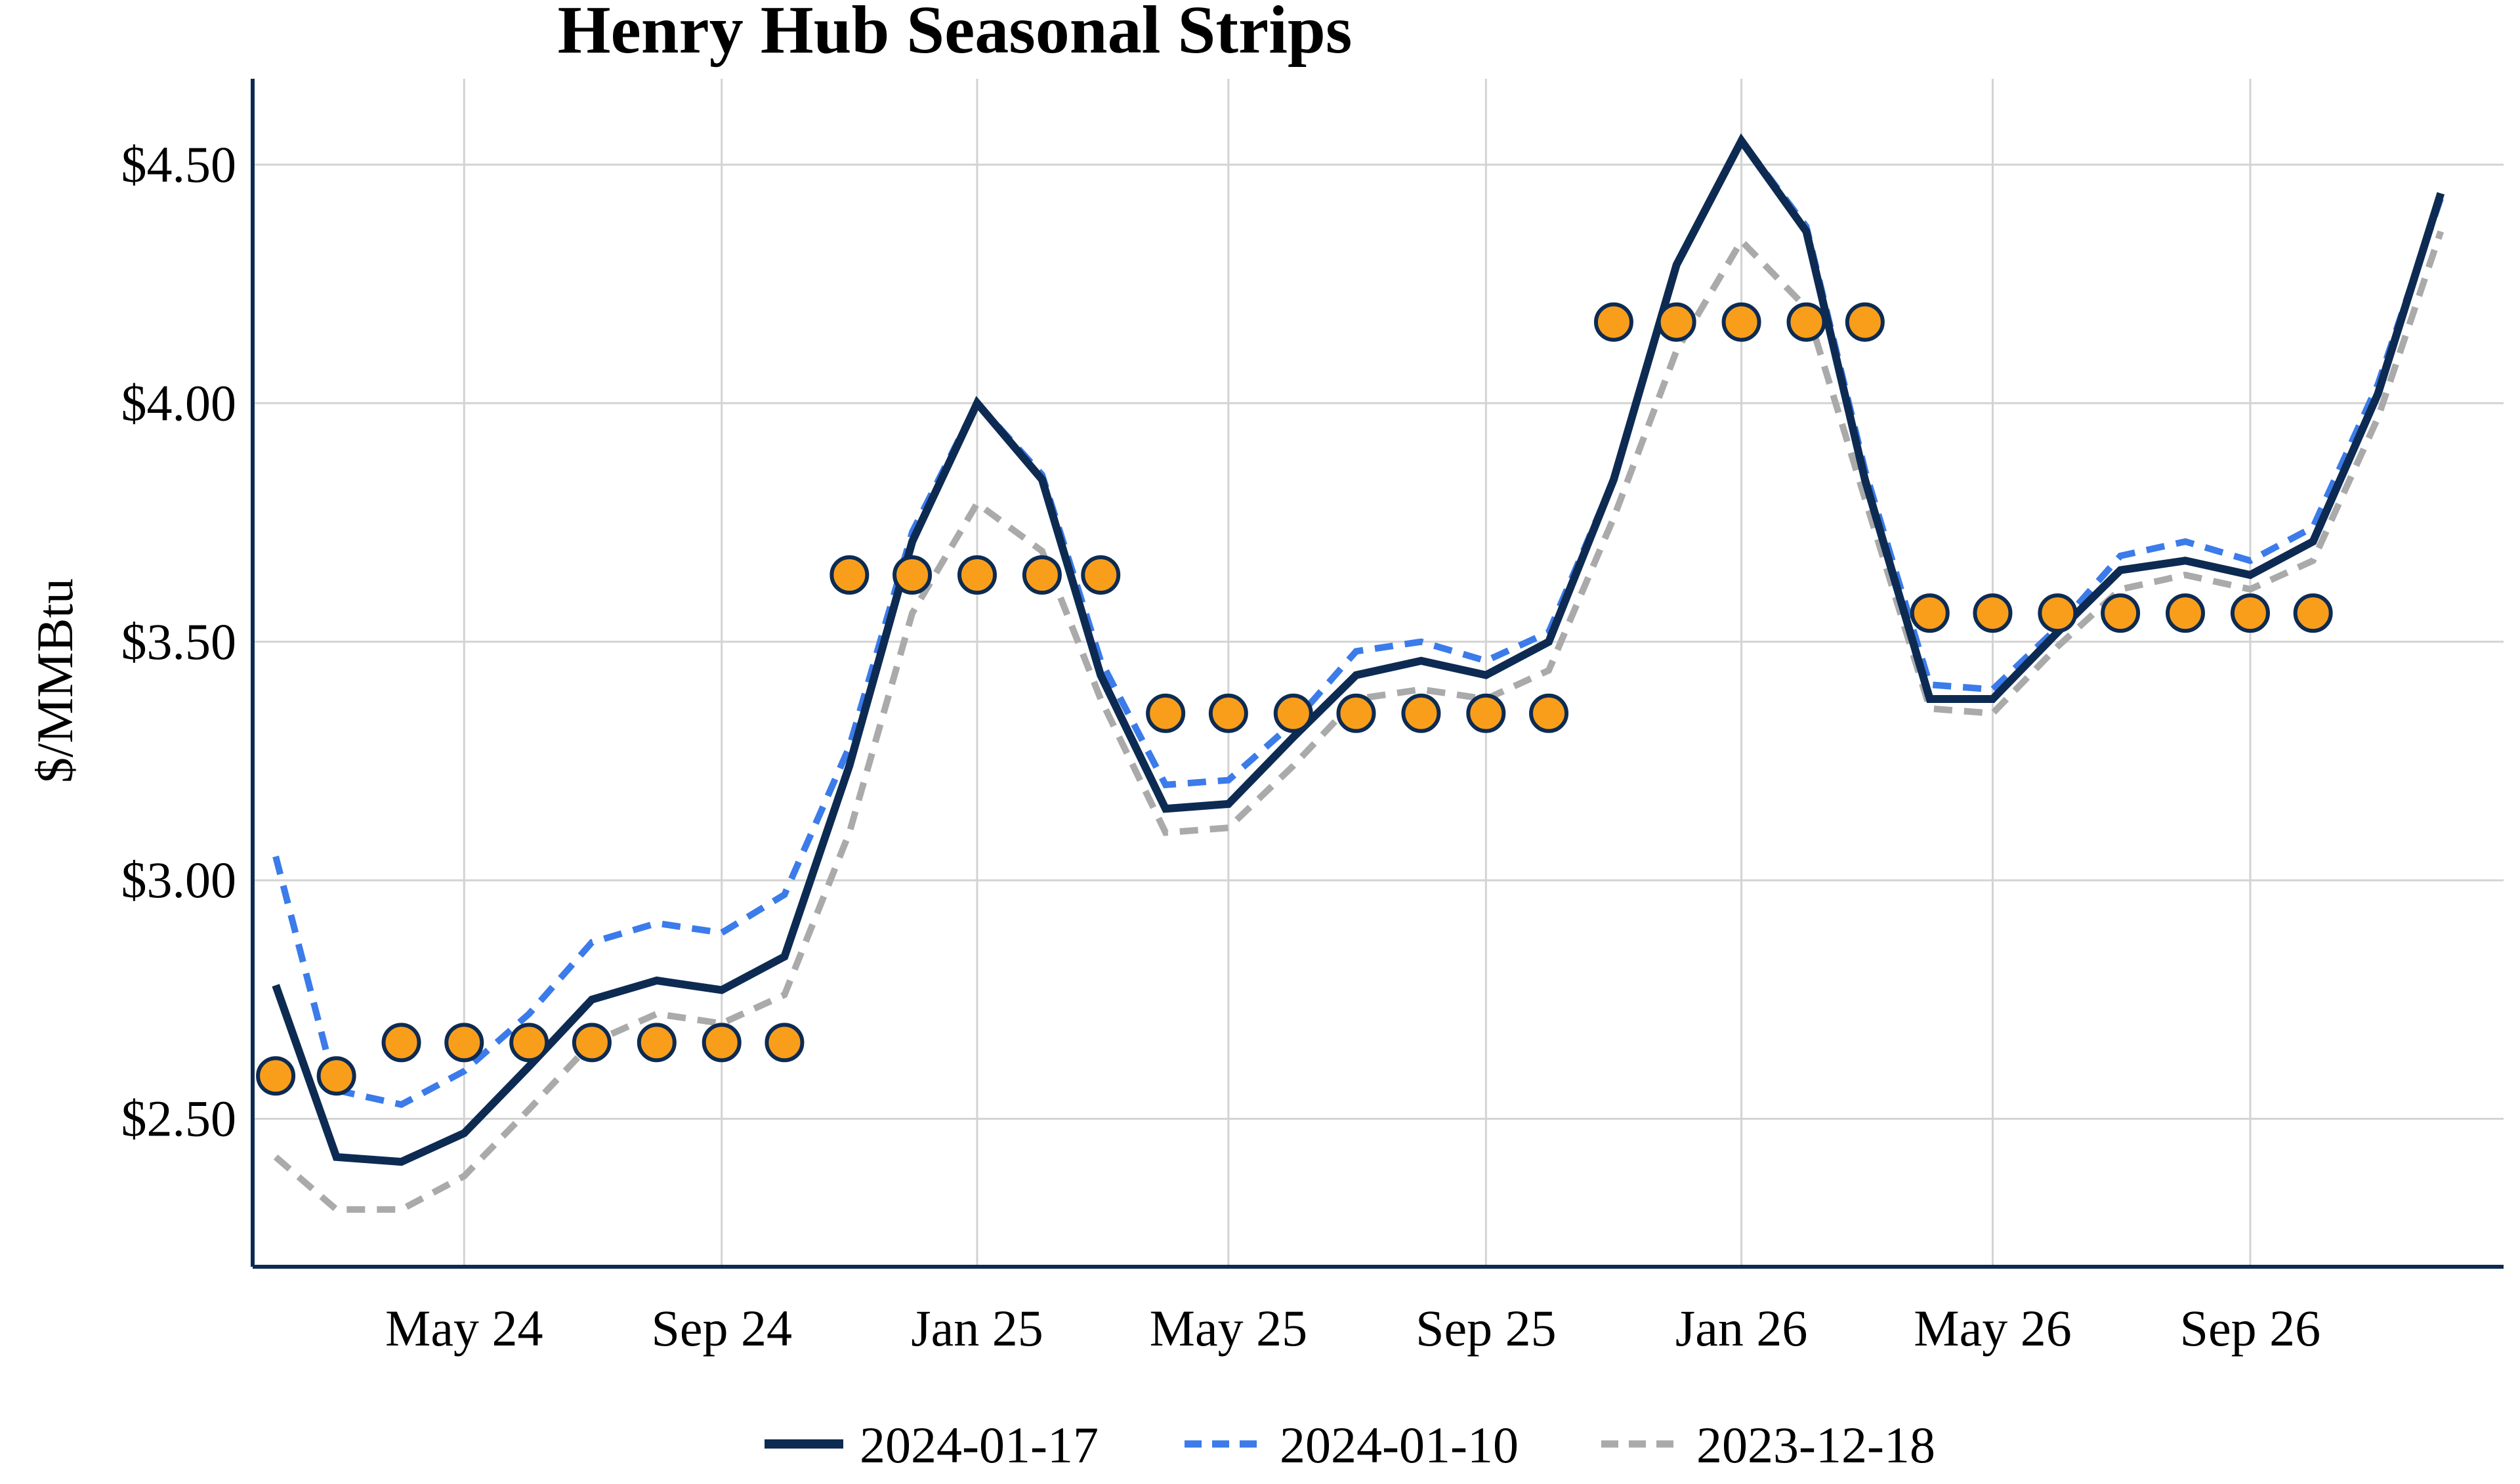 Image resolution: width=2520 pixels, height=1484 pixels. What do you see at coordinates (1741, 1328) in the screenshot?
I see `x-tick-label: Jan 26` at bounding box center [1741, 1328].